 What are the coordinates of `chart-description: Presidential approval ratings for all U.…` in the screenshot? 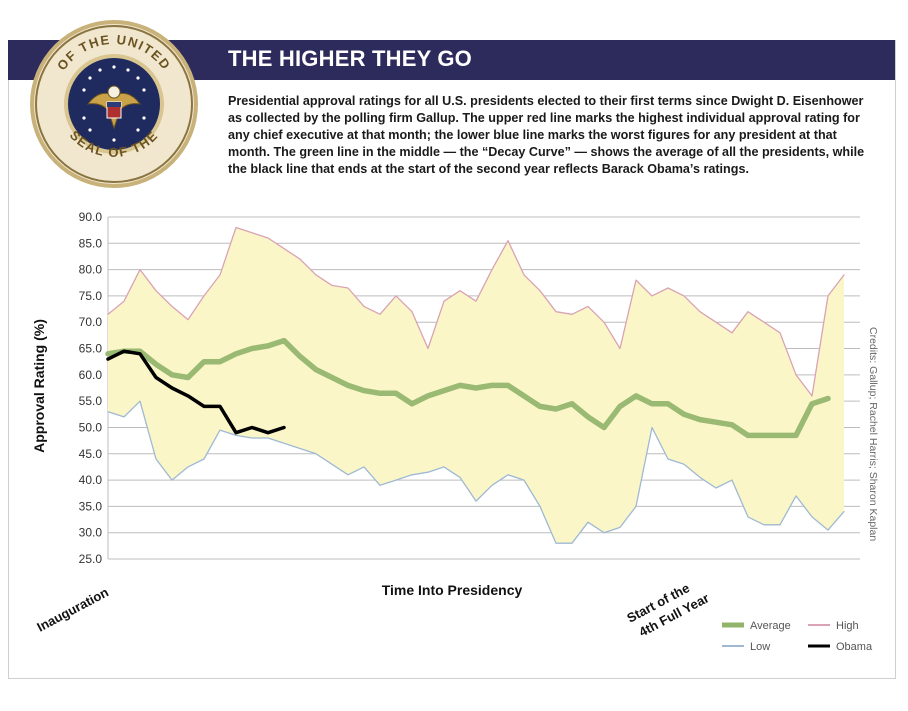 It's located at (546, 135).